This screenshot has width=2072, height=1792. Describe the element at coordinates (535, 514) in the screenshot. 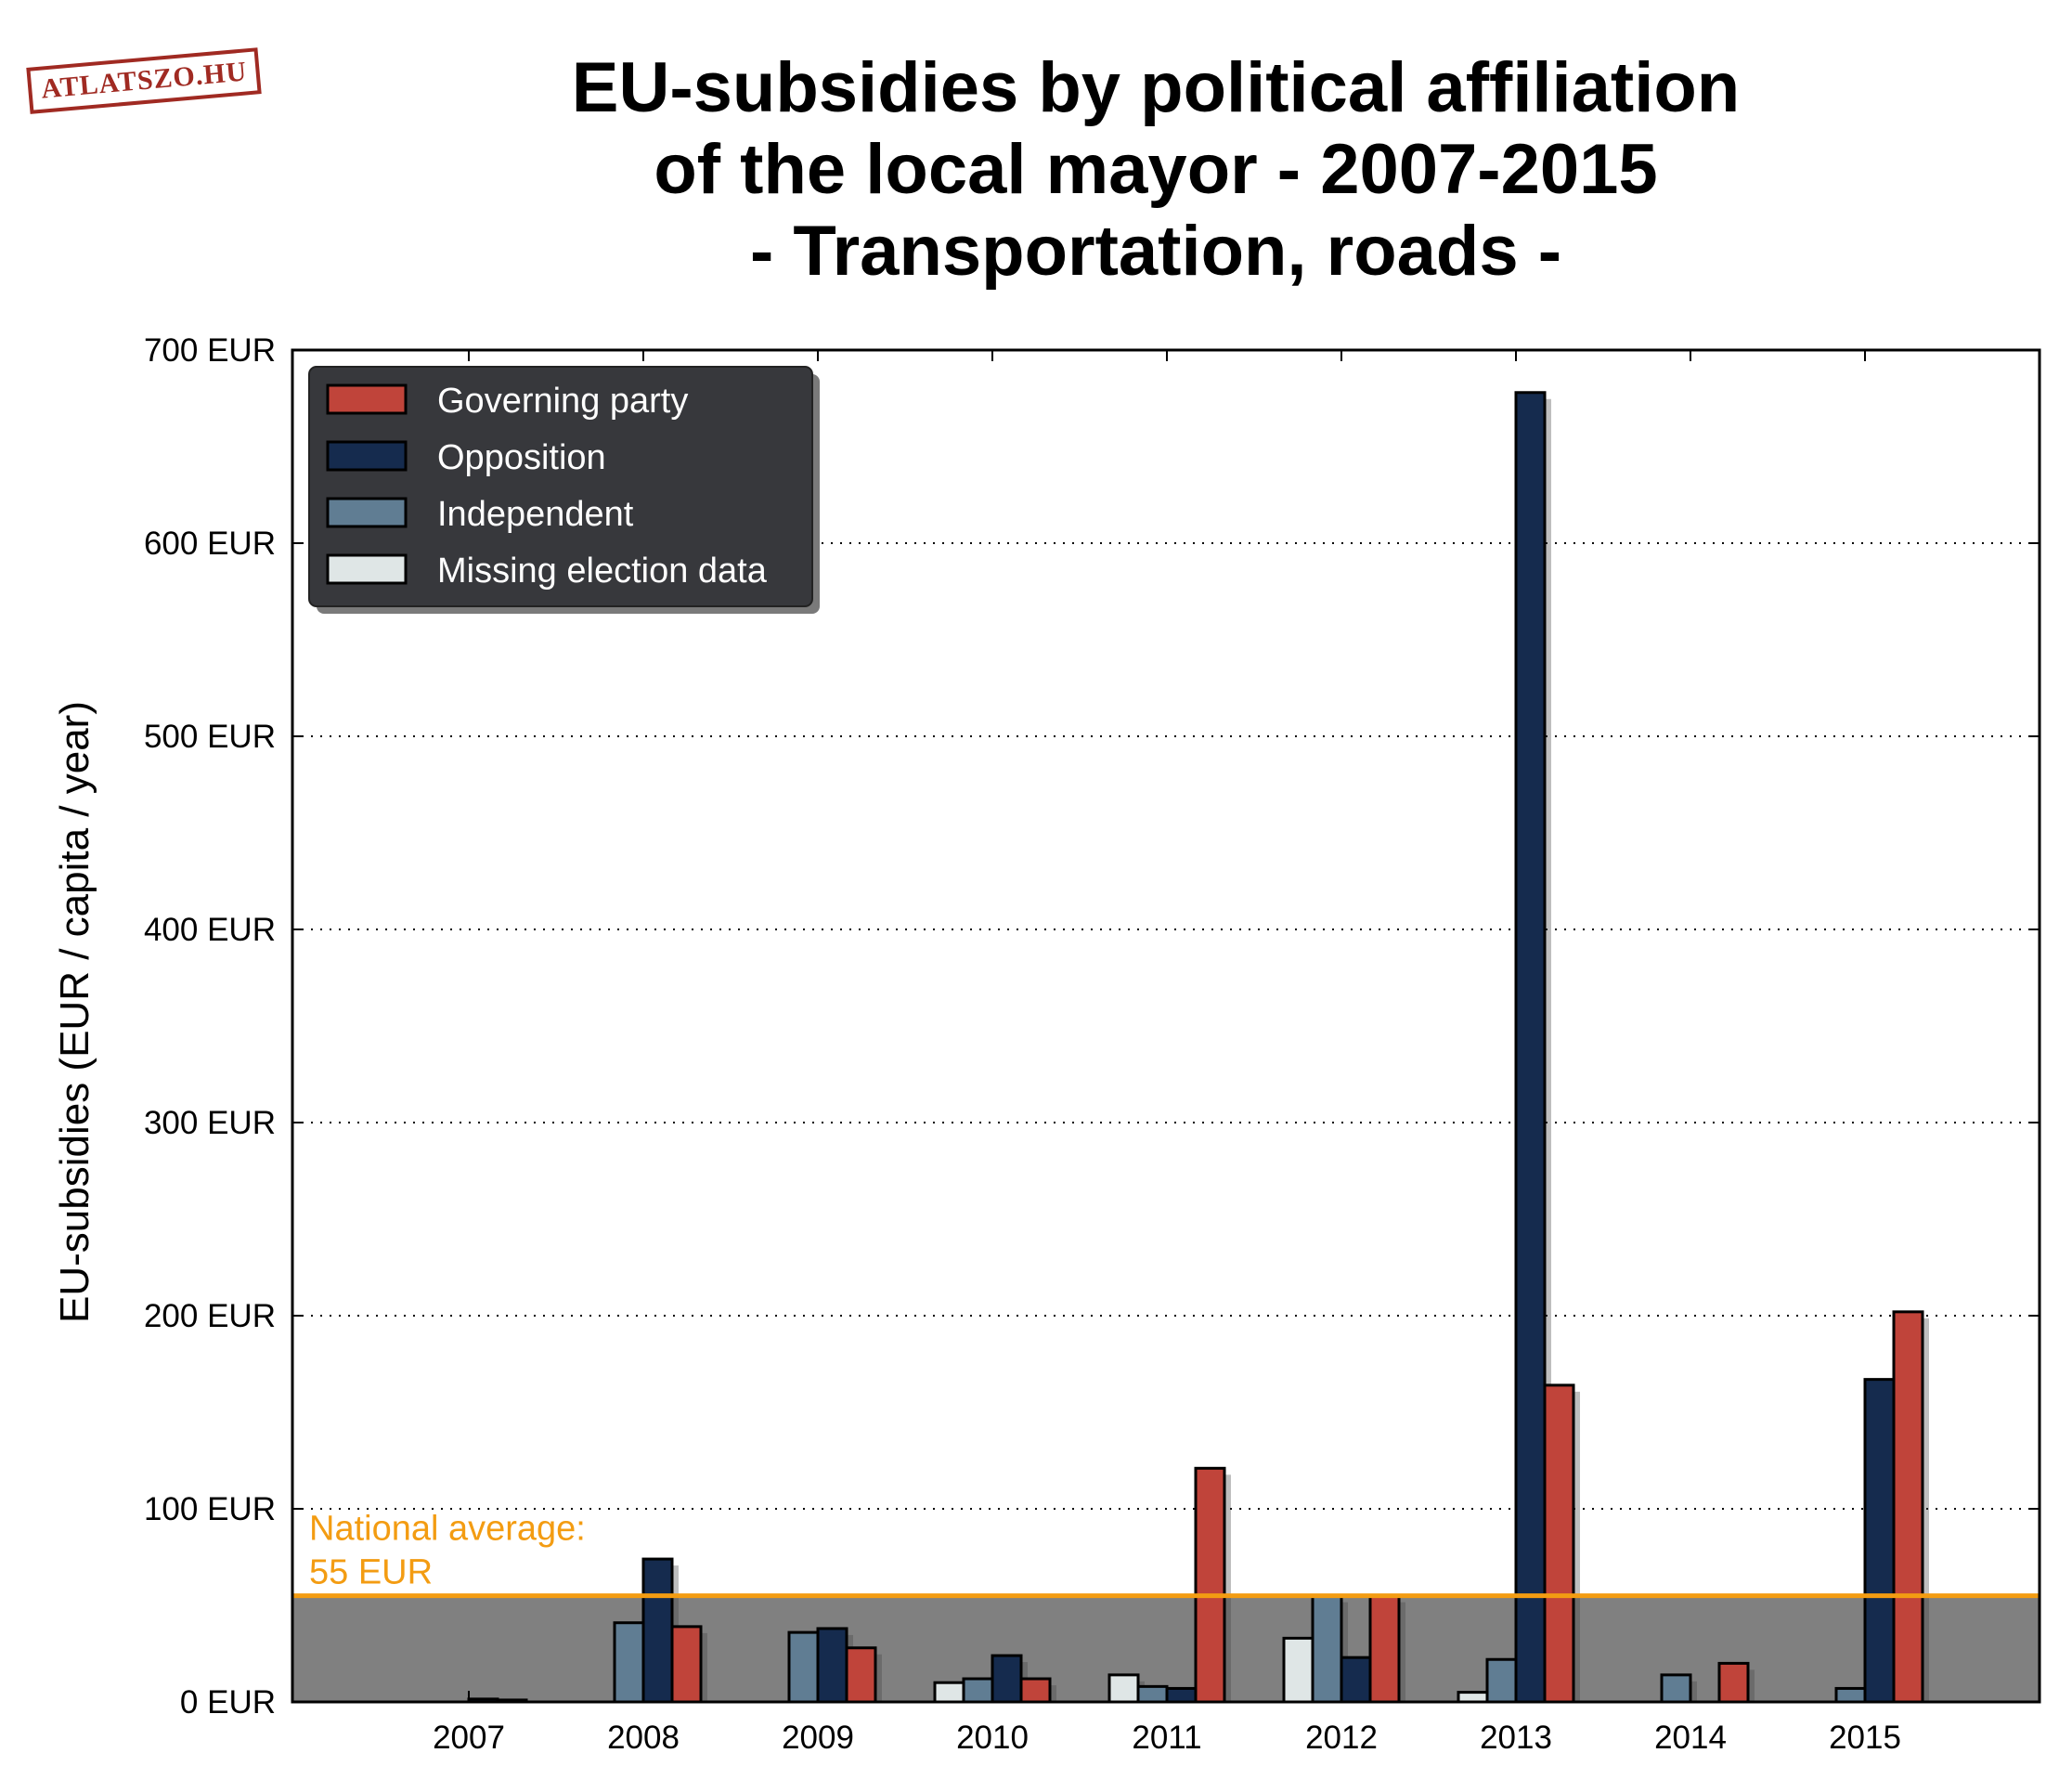

I see `legend-entry: Independent` at that location.